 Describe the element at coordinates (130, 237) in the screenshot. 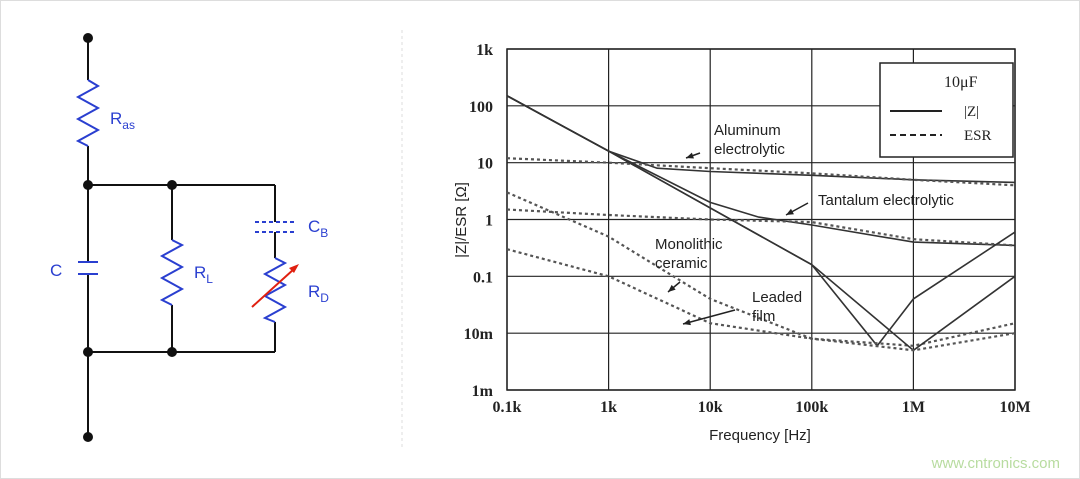

I see `nodes` at that location.